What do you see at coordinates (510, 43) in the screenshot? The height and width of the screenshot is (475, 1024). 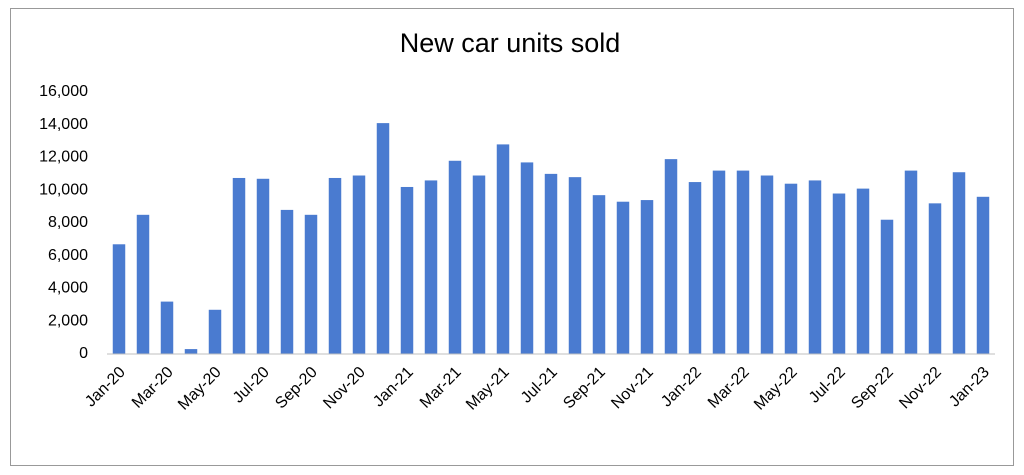 I see `chart-title: New car units sold` at bounding box center [510, 43].